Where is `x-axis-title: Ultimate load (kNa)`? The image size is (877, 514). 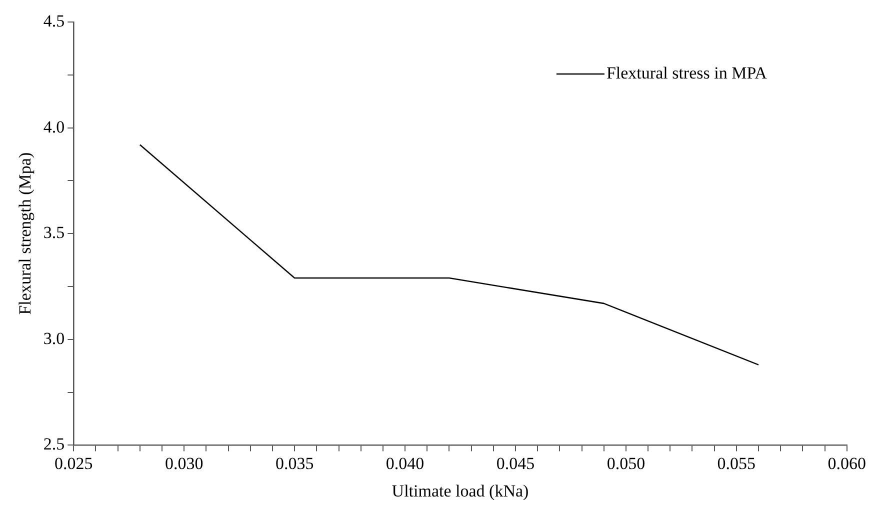
x-axis-title: Ultimate load (kNa) is located at coordinates (460, 490).